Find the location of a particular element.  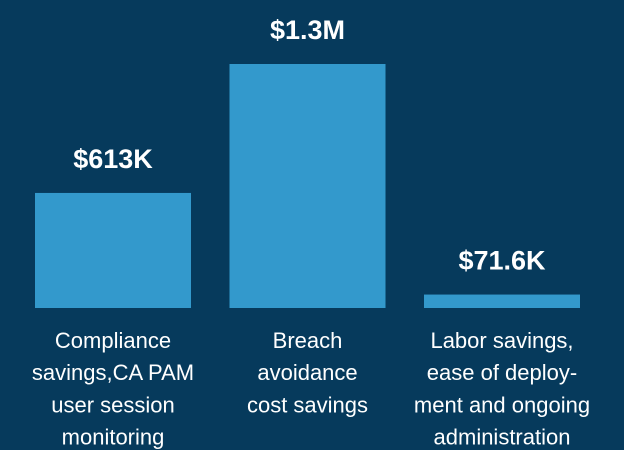

value-label: $71.6K is located at coordinates (502, 261).